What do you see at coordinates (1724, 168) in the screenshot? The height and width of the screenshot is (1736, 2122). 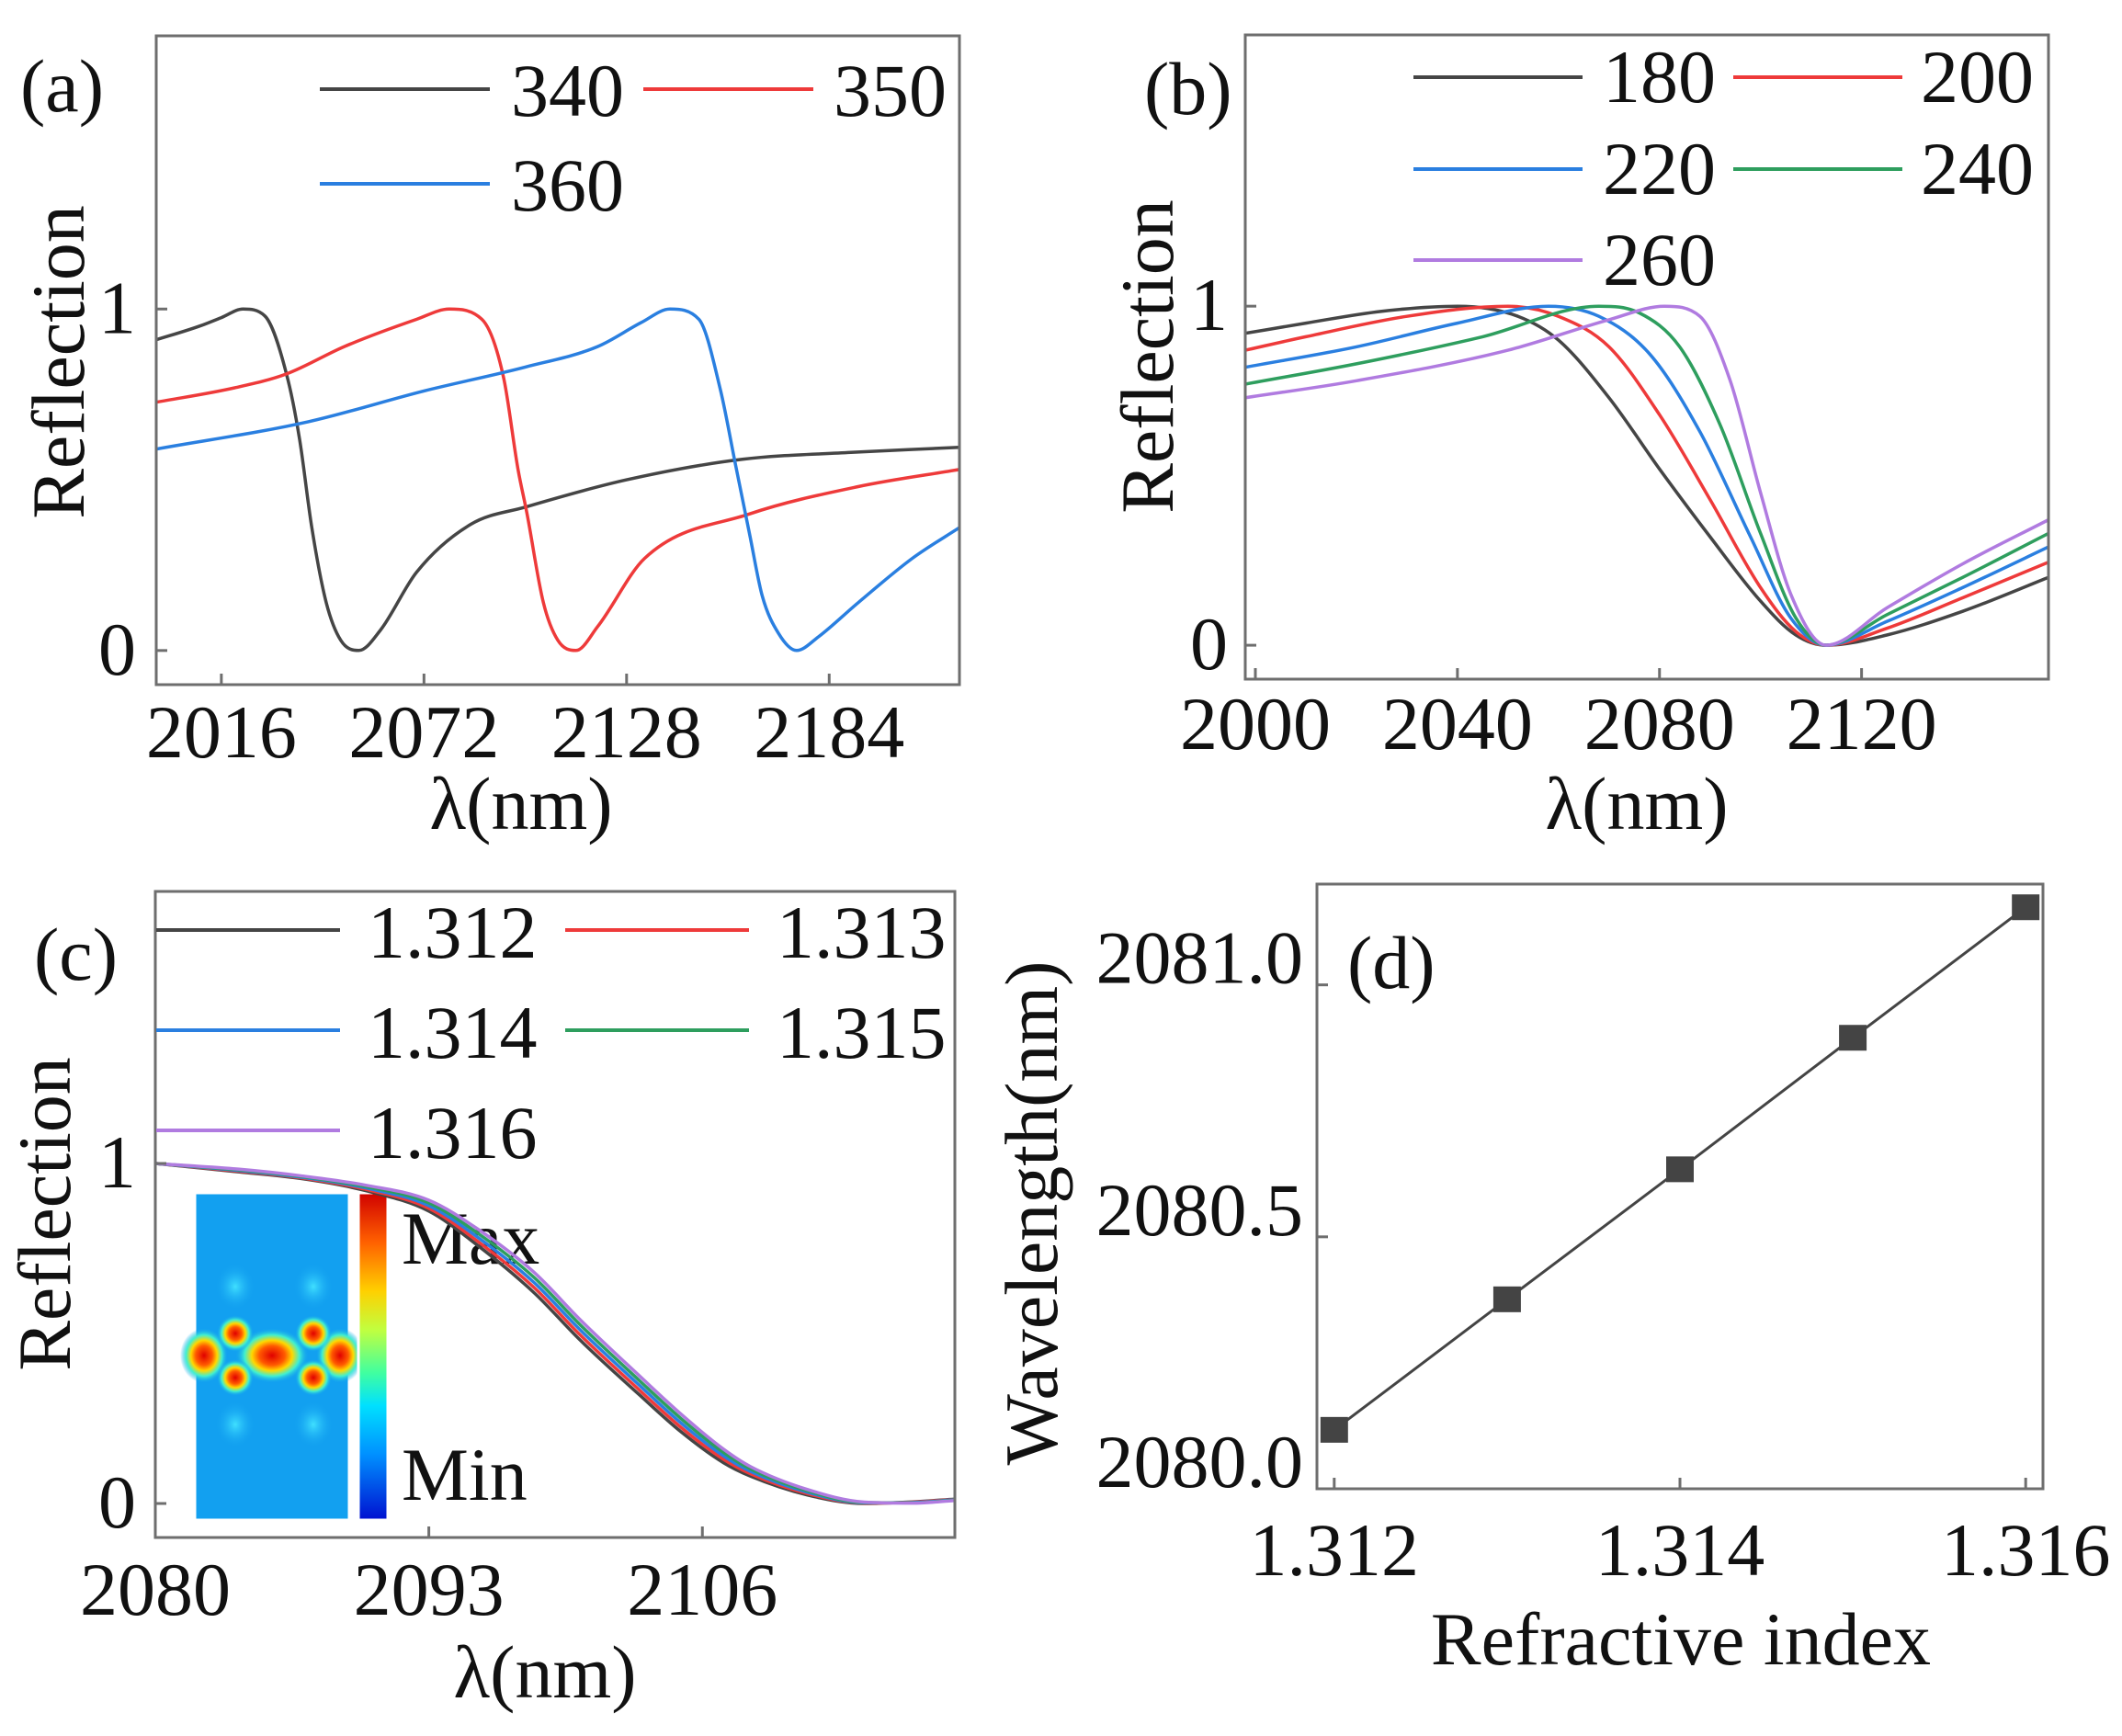 I see `legend: 180 200 220 240 260` at bounding box center [1724, 168].